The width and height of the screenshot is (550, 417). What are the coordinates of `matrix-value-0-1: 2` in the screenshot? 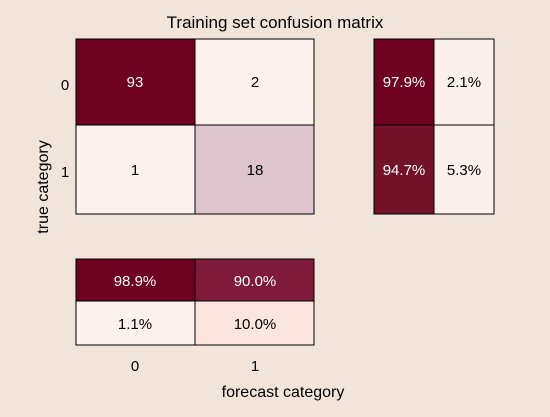 It's located at (255, 82).